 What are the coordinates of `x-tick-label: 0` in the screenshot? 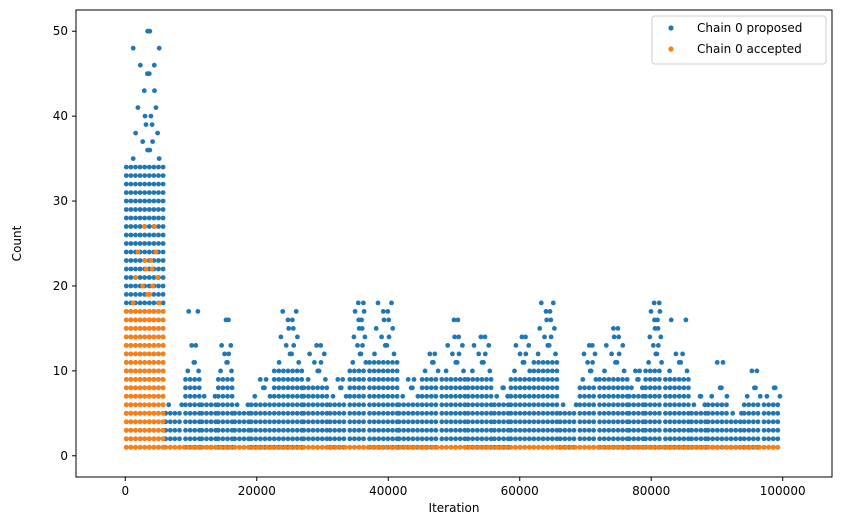 It's located at (125, 491).